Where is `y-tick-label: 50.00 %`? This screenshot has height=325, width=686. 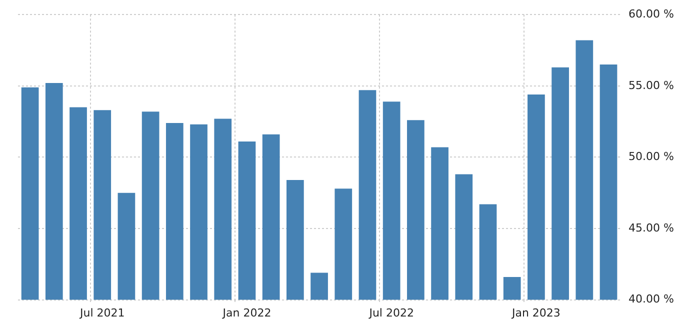 y-tick-label: 50.00 % is located at coordinates (651, 157).